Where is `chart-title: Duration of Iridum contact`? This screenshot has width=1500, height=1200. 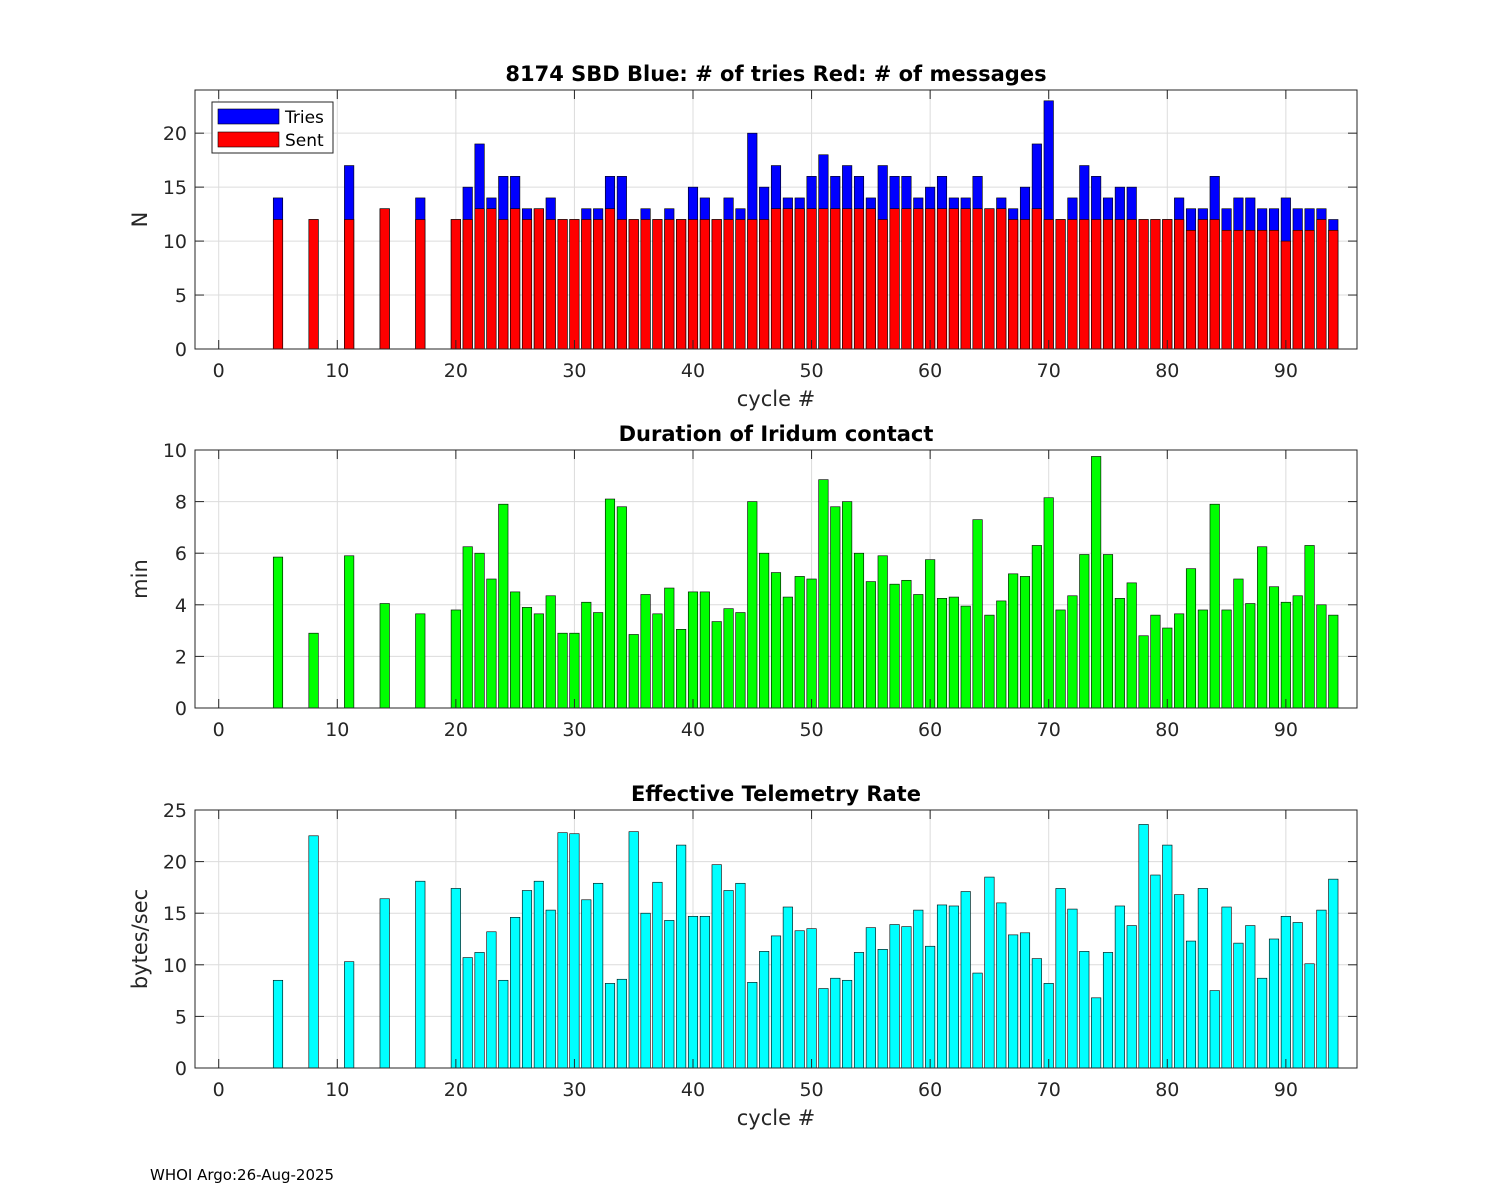 chart-title: Duration of Iridum contact is located at coordinates (776, 434).